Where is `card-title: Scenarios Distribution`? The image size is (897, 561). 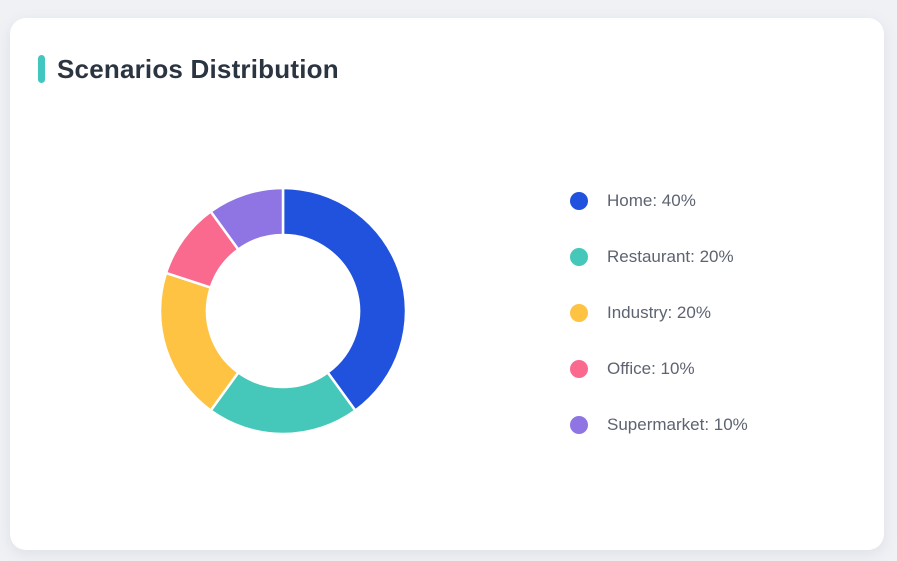
card-title: Scenarios Distribution is located at coordinates (198, 69).